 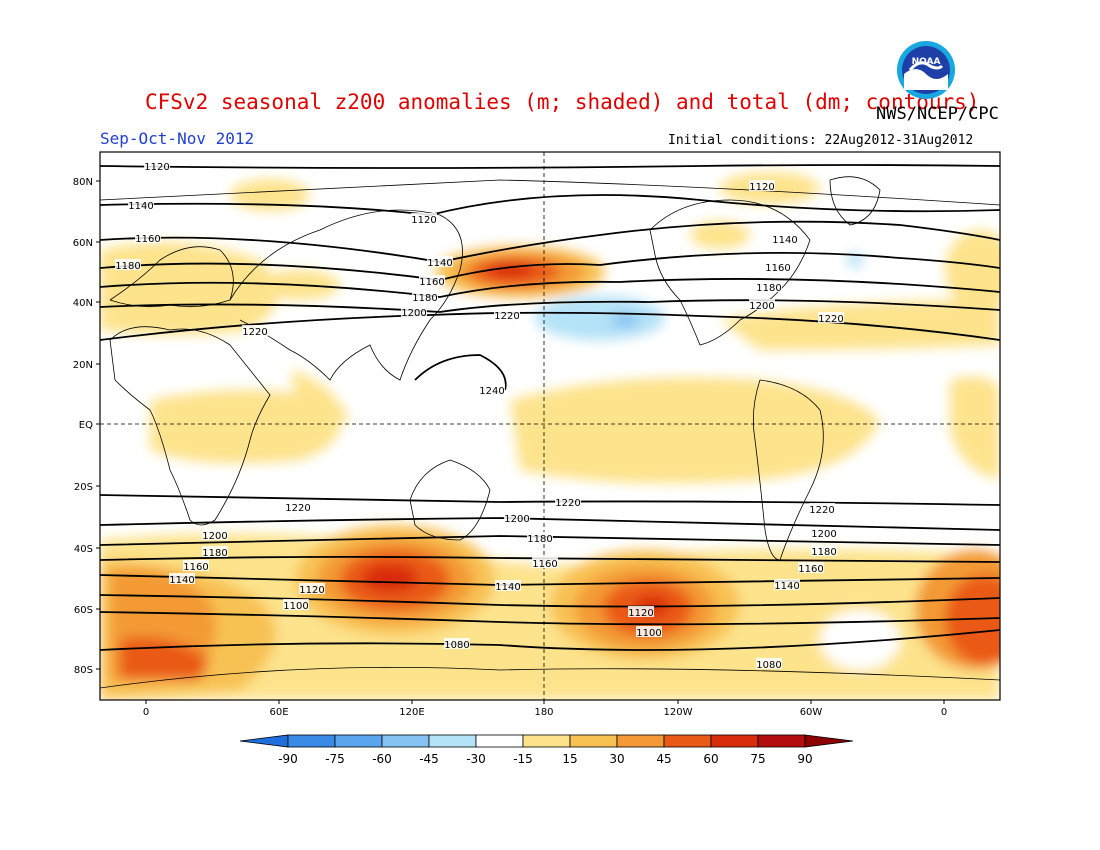 I want to click on colorbar-tick: -15, so click(x=523, y=759).